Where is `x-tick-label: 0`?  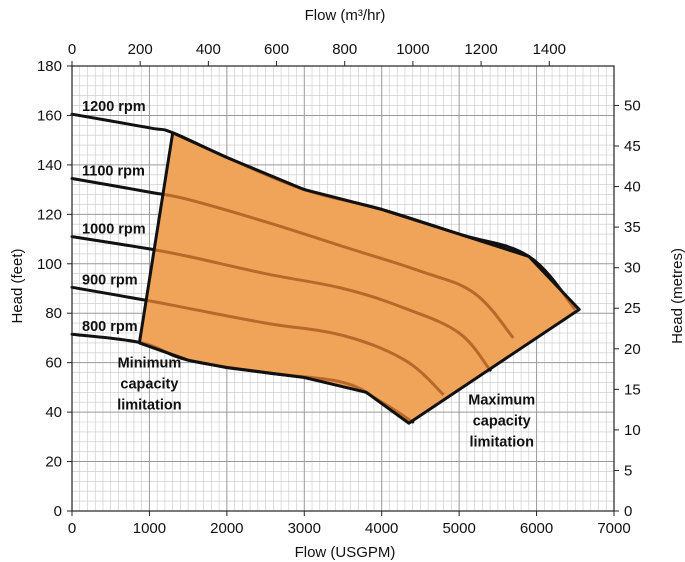 x-tick-label: 0 is located at coordinates (72, 528).